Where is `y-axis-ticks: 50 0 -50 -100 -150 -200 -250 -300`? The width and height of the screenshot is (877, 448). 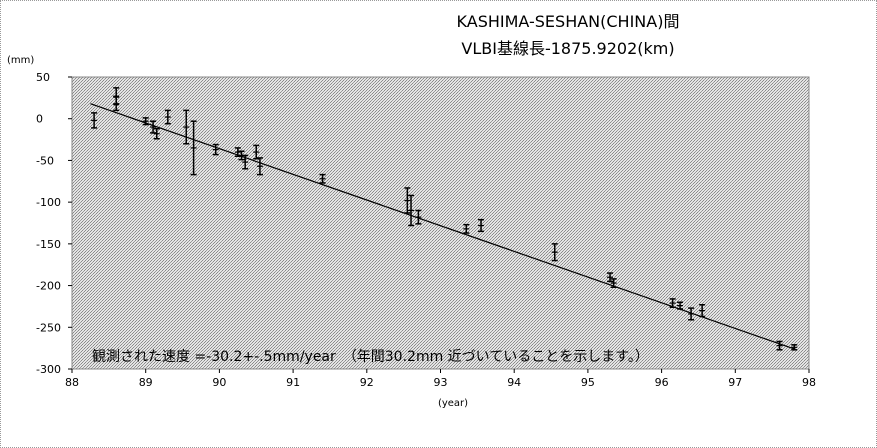 y-axis-ticks: 50 0 -50 -100 -150 -200 -250 -300 is located at coordinates (54, 223).